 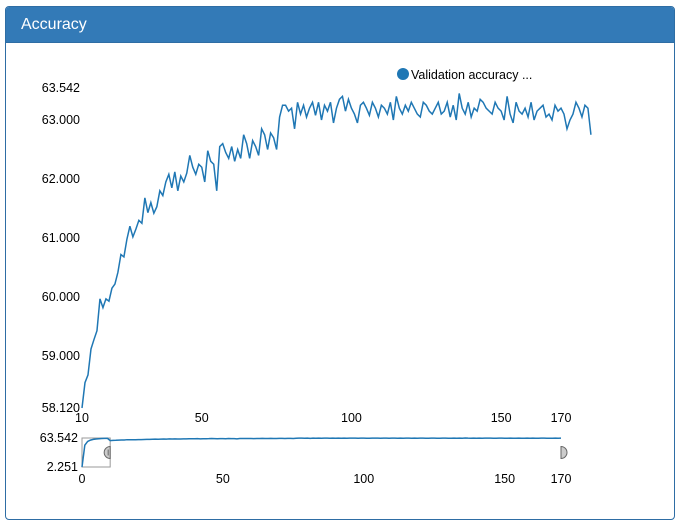 I want to click on y-tick-label: 60.000, so click(x=61, y=297).